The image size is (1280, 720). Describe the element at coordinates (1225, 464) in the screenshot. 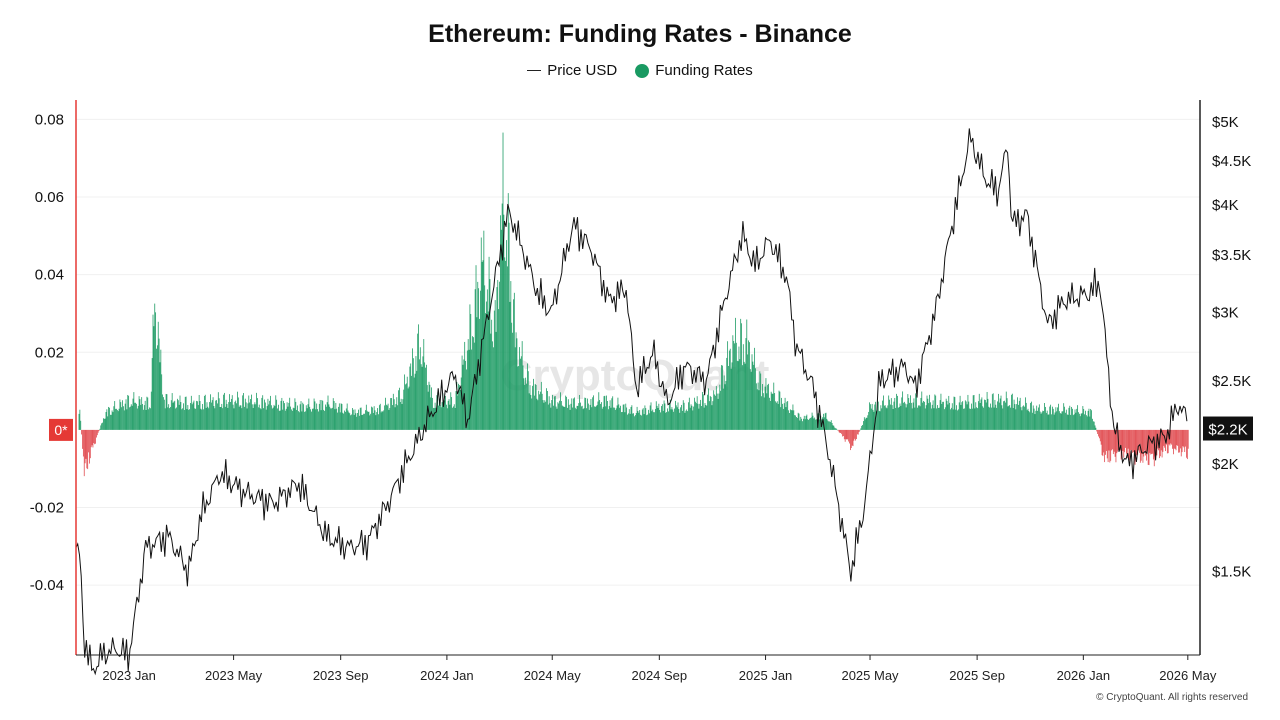

I see `right-tick-label: $2K` at that location.